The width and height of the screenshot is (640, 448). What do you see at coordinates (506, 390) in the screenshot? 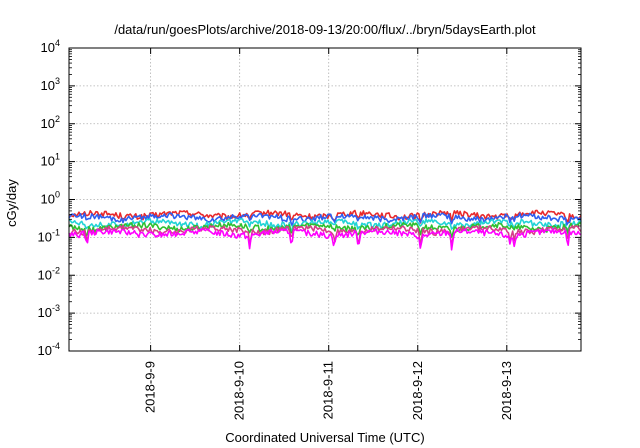
I see `x-tick-label: 2018-9-13` at bounding box center [506, 390].